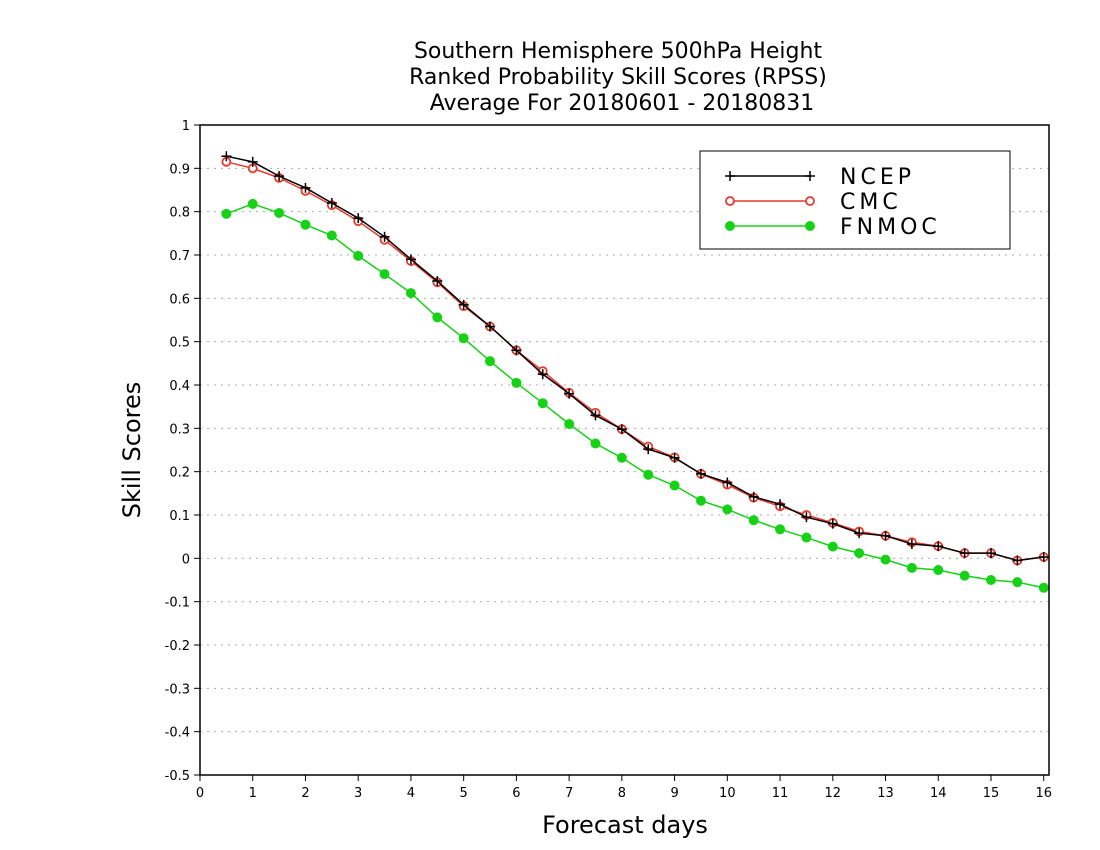  I want to click on x-tick-label: 14, so click(938, 793).